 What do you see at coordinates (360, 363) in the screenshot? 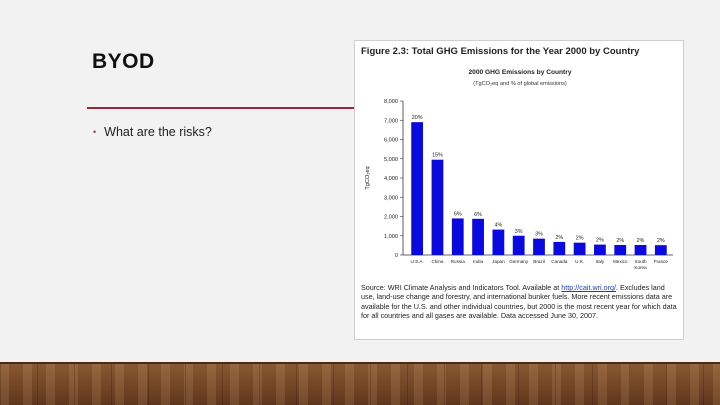
I see `floor-edge` at bounding box center [360, 363].